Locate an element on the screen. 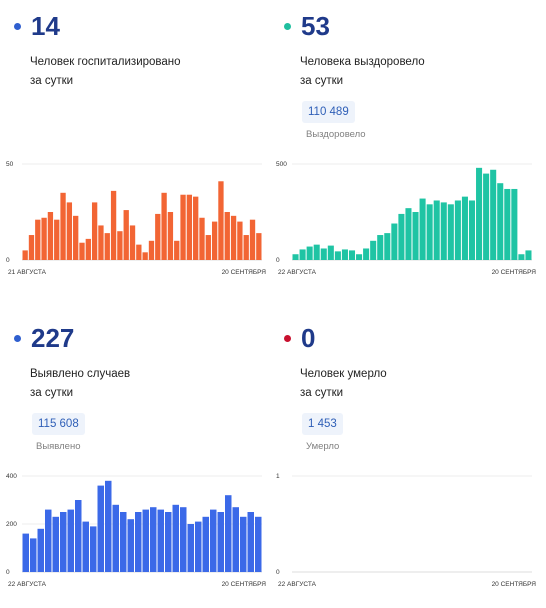 Image resolution: width=546 pixels, height=608 pixels. total-label: Умерло is located at coordinates (323, 446).